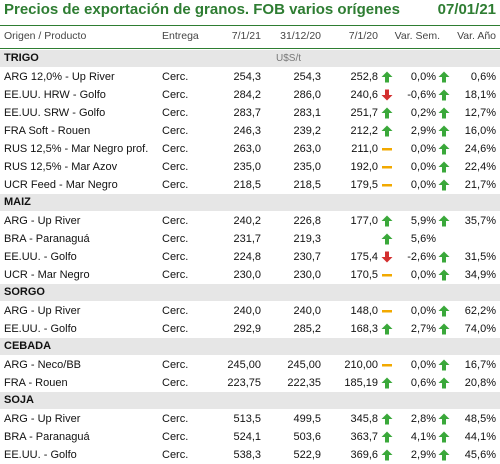 Image resolution: width=500 pixels, height=464 pixels. I want to click on price-v1-cell: 240,2, so click(247, 221).